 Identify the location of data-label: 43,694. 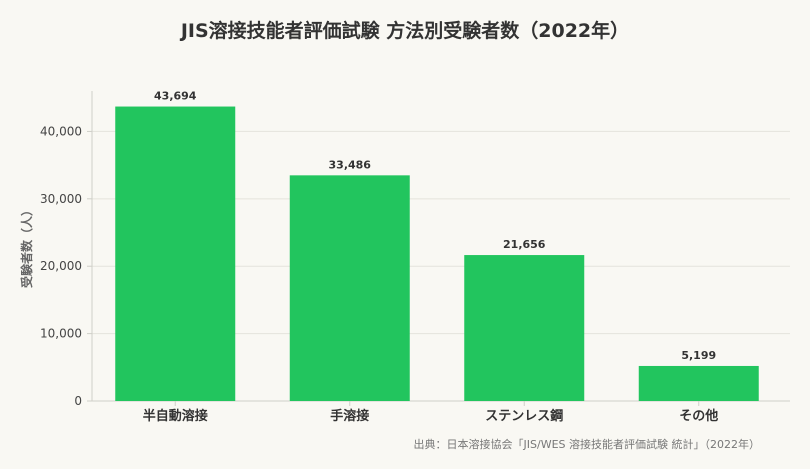
(175, 96).